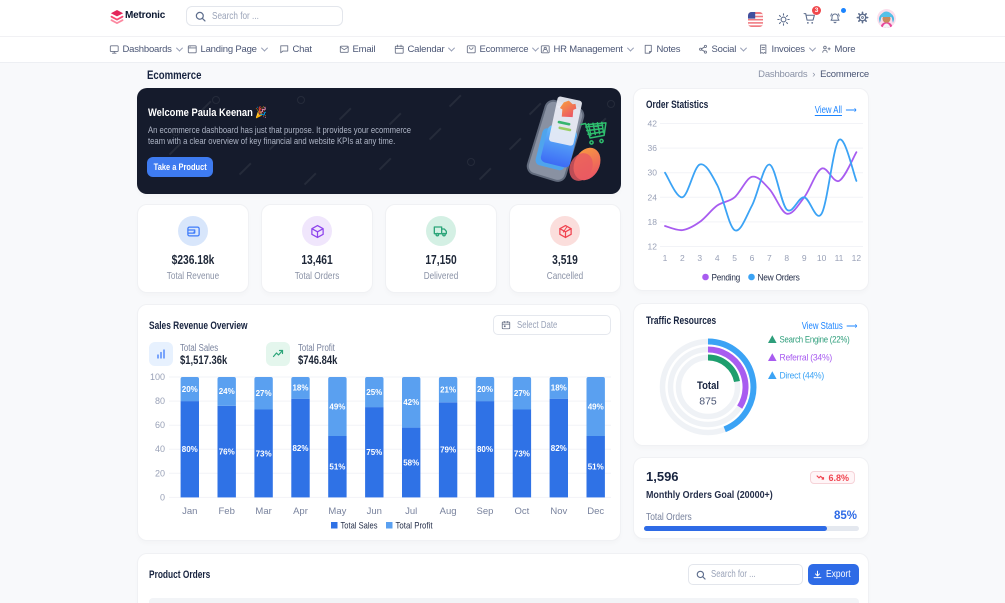 The height and width of the screenshot is (603, 1005). Describe the element at coordinates (160, 449) in the screenshot. I see `svg-text: 40` at that location.